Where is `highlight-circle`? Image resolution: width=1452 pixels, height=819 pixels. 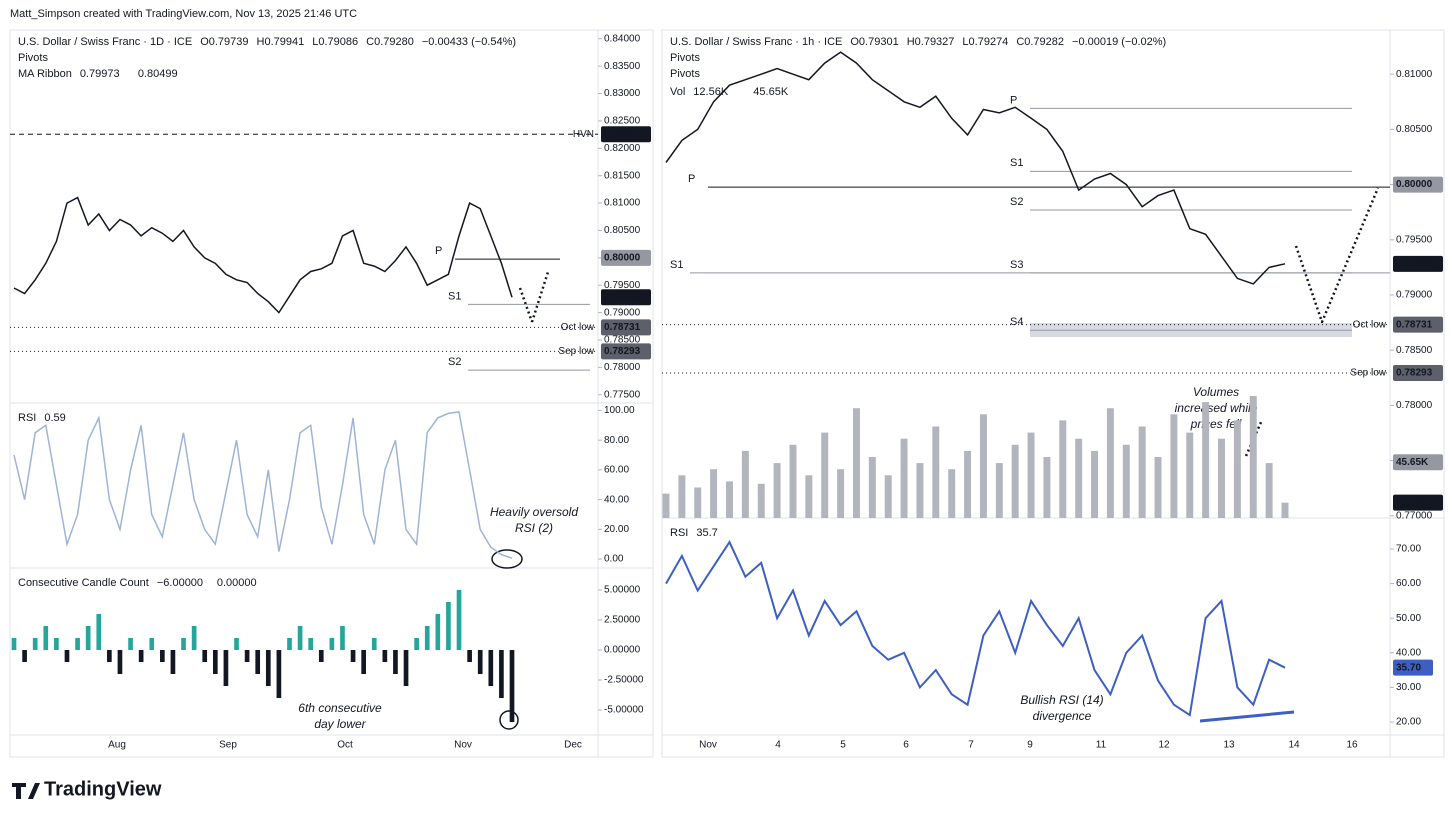 highlight-circle is located at coordinates (507, 559).